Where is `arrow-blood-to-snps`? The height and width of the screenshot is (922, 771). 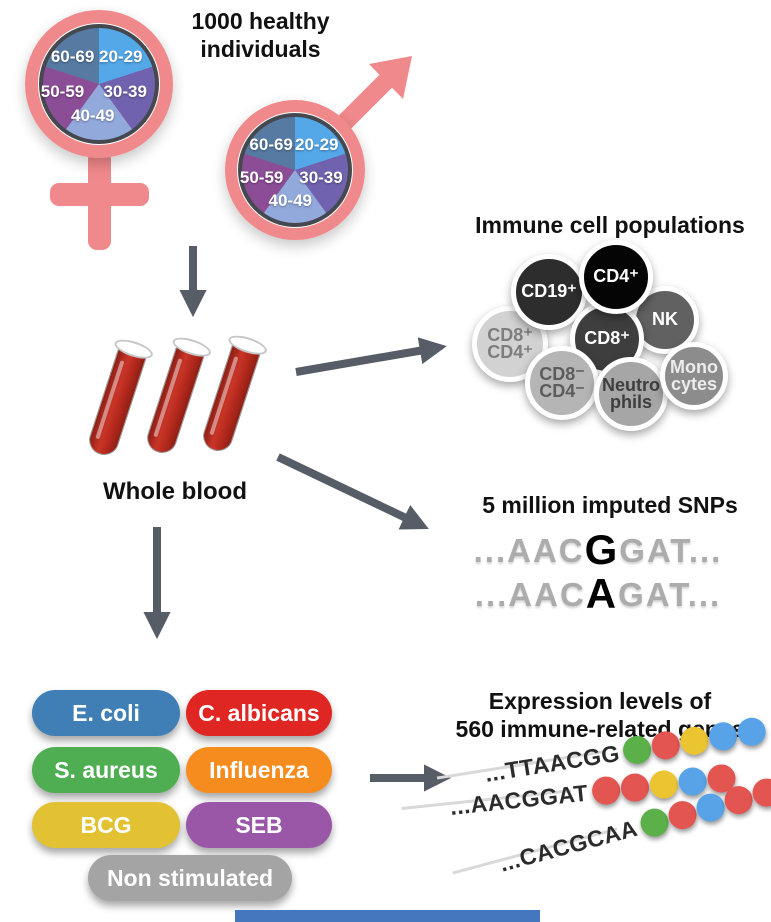 arrow-blood-to-snps is located at coordinates (352, 491).